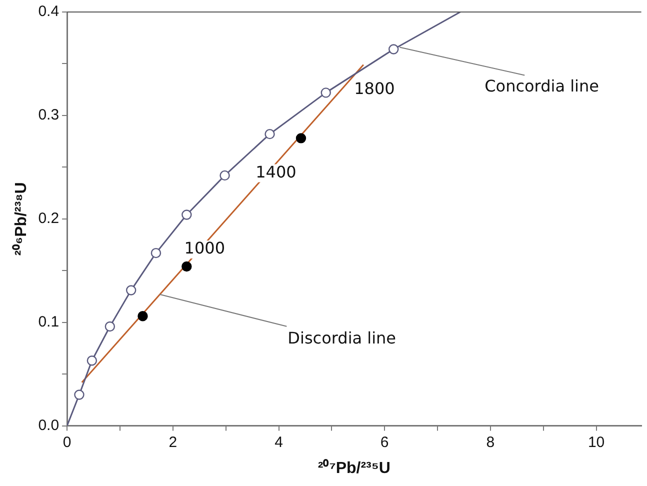 This screenshot has height=486, width=647. Describe the element at coordinates (49, 425) in the screenshot. I see `y-tick-label: 0.0` at that location.